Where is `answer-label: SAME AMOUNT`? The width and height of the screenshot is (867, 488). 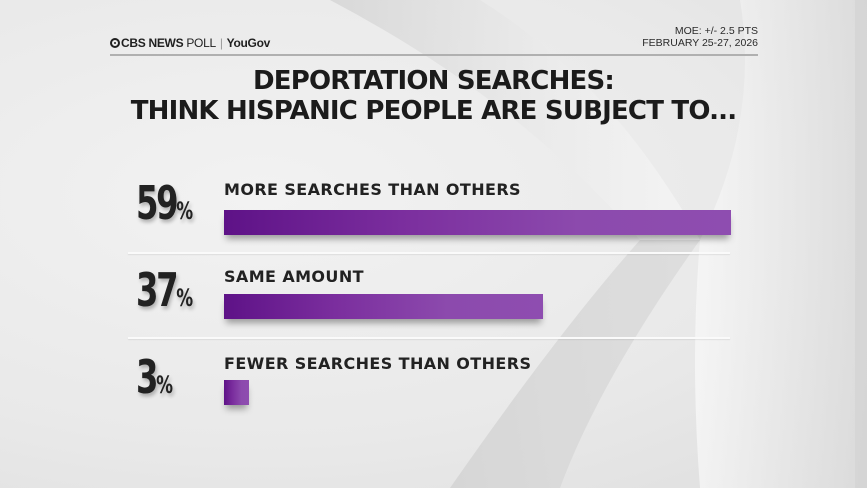
answer-label: SAME AMOUNT is located at coordinates (294, 276).